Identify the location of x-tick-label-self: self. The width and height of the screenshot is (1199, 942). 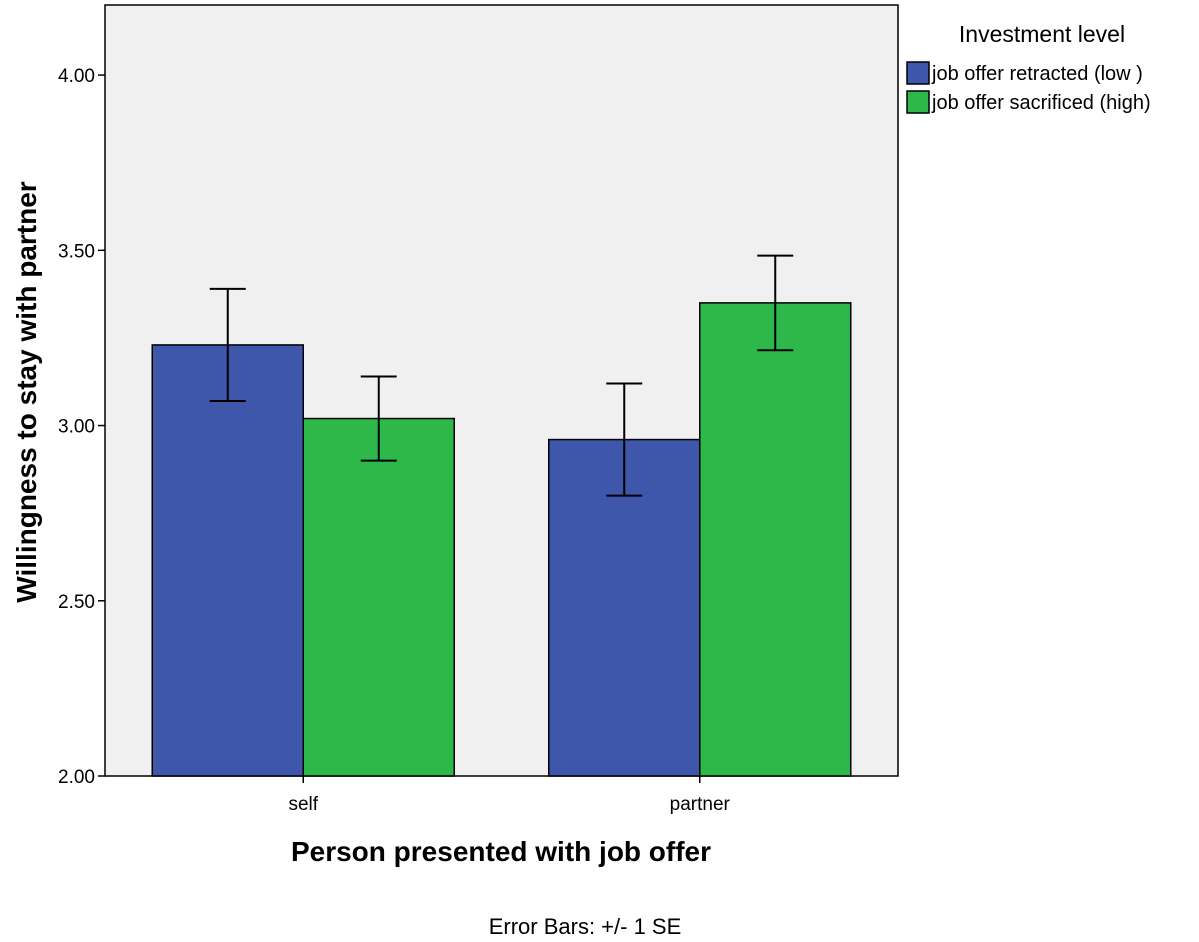
(303, 804).